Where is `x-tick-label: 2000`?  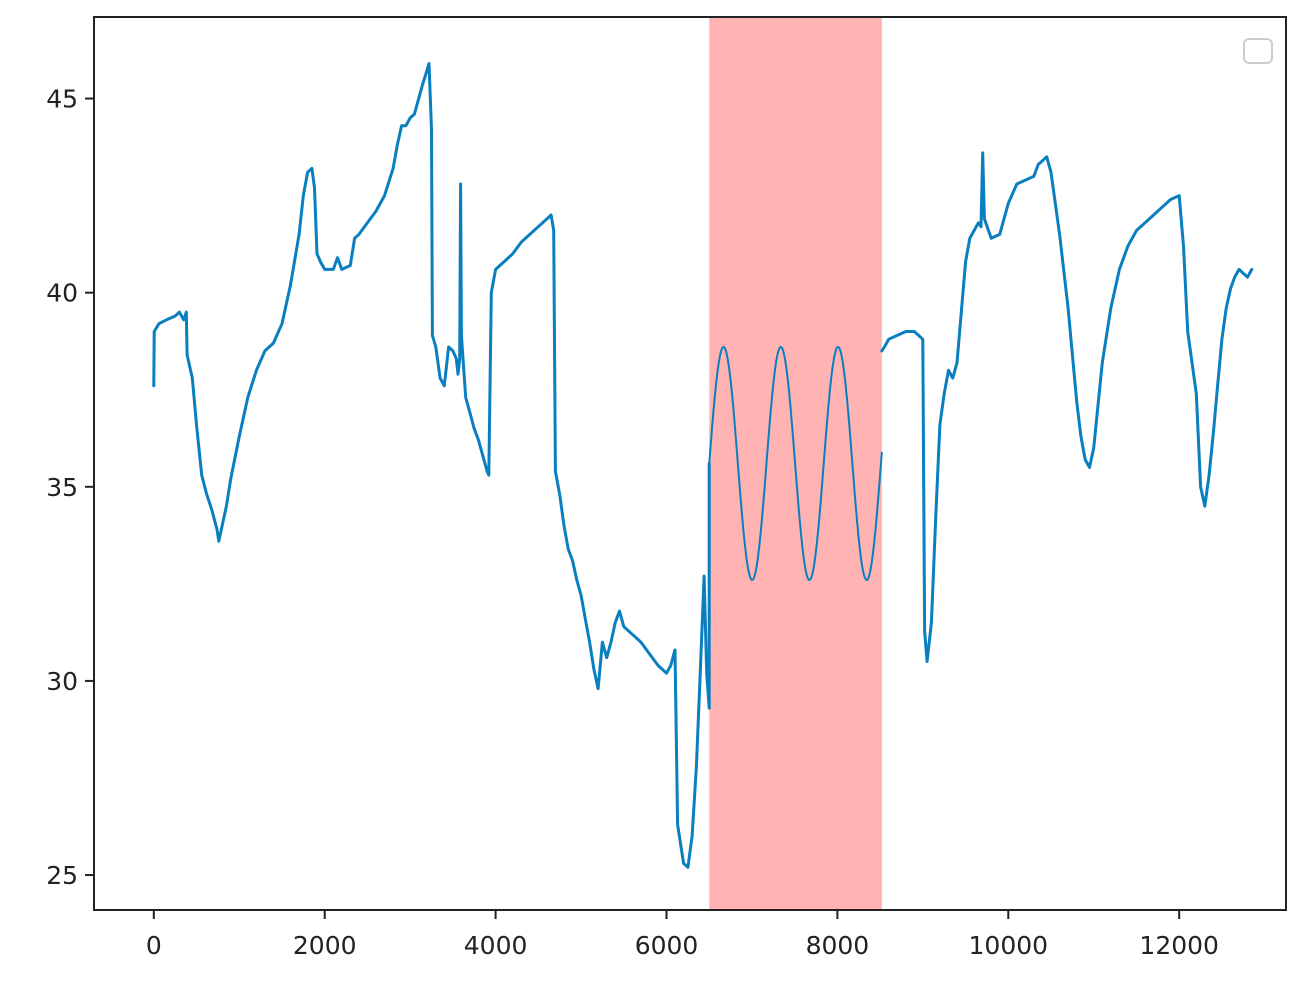
x-tick-label: 2000 is located at coordinates (325, 945).